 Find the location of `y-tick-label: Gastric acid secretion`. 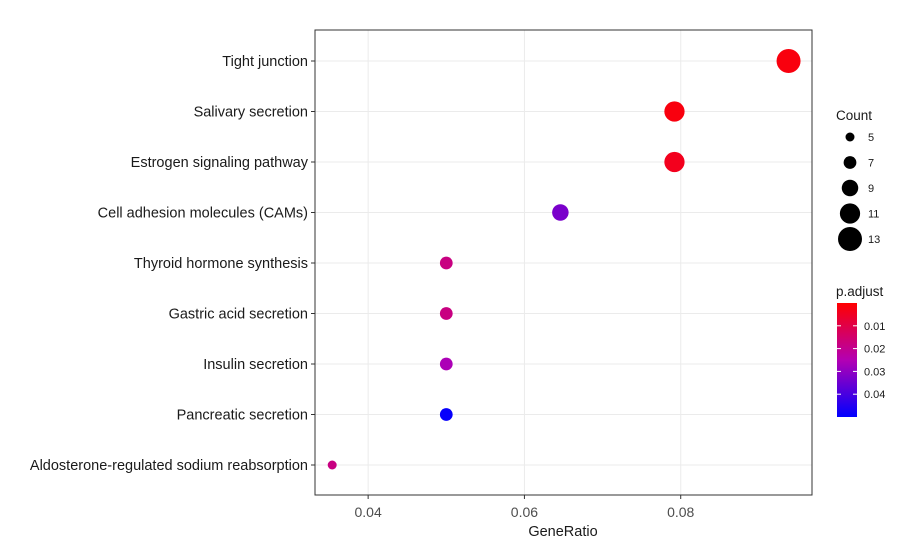

y-tick-label: Gastric acid secretion is located at coordinates (238, 315).